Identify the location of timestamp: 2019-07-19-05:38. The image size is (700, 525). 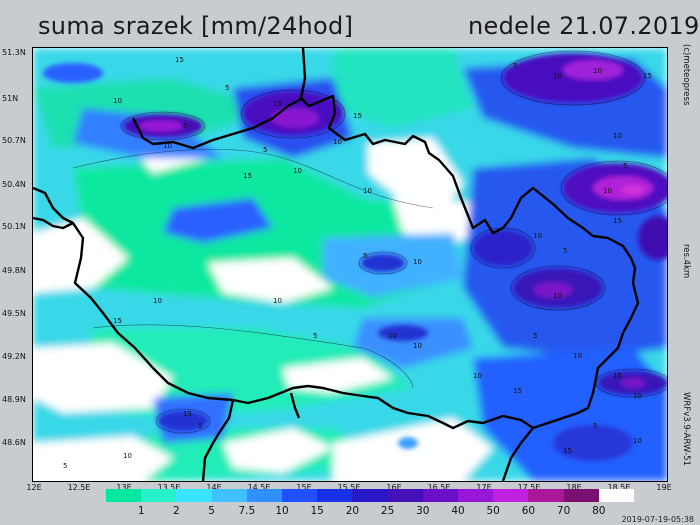
(657, 519).